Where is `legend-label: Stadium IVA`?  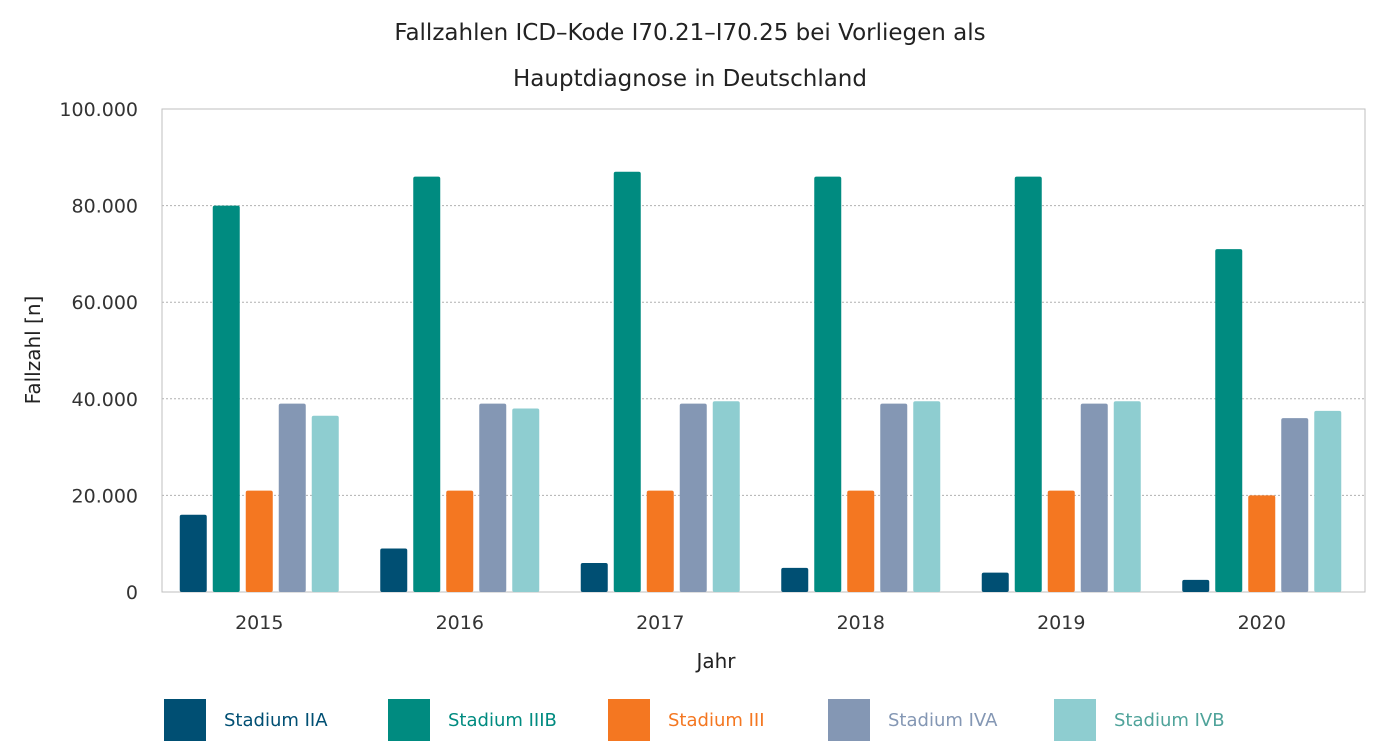
legend-label: Stadium IVA is located at coordinates (943, 720).